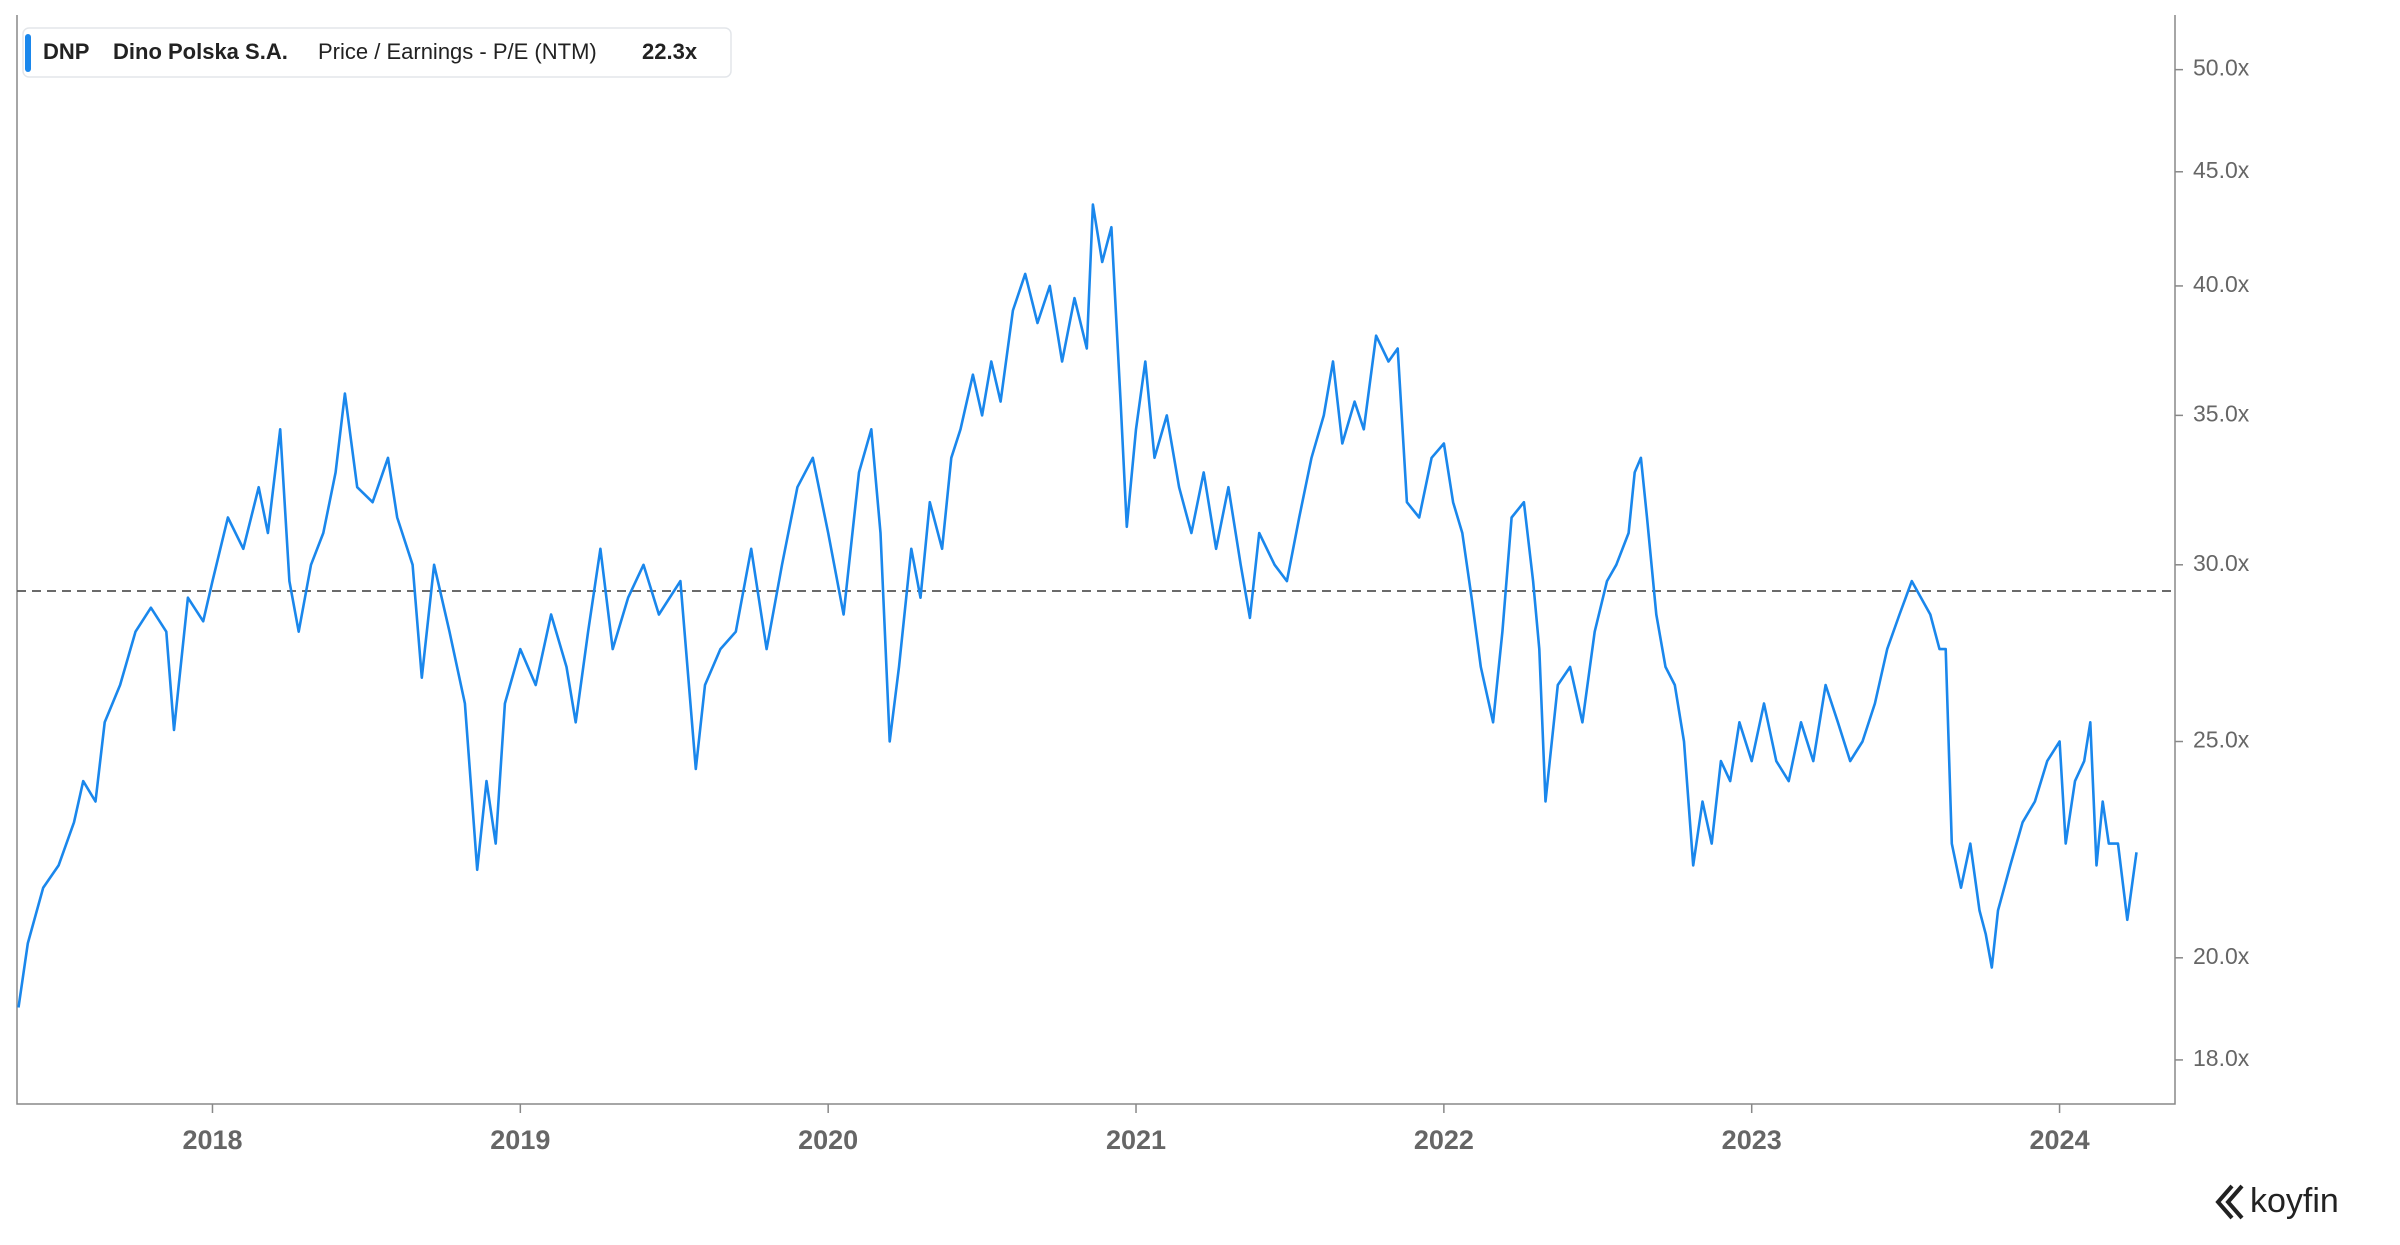 The width and height of the screenshot is (2400, 1245). Describe the element at coordinates (1136, 1140) in the screenshot. I see `x-tick-label: 2021` at that location.